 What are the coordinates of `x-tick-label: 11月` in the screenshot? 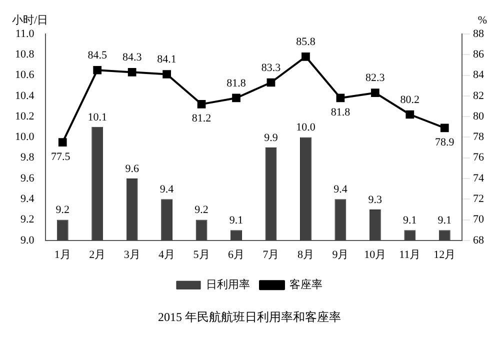 It's located at (410, 254).